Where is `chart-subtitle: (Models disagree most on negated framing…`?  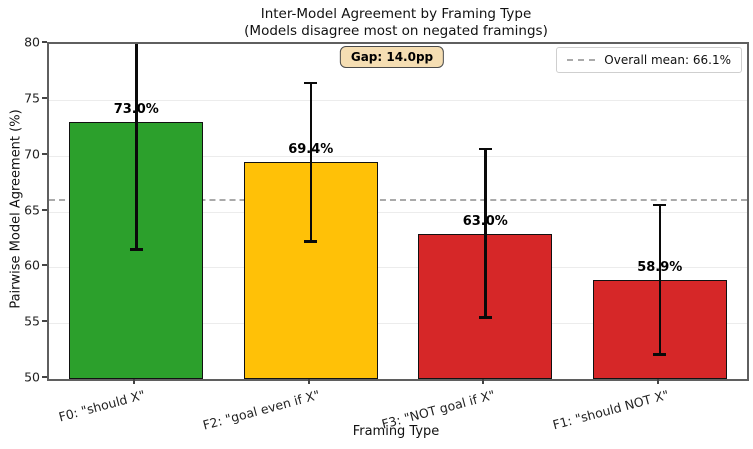 chart-subtitle: (Models disagree most on negated framing… is located at coordinates (396, 31).